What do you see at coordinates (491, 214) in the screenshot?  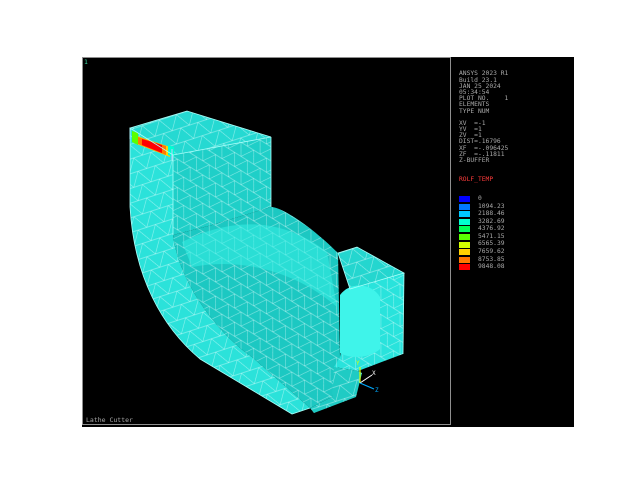 I see `legend-label: 2188.46` at bounding box center [491, 214].